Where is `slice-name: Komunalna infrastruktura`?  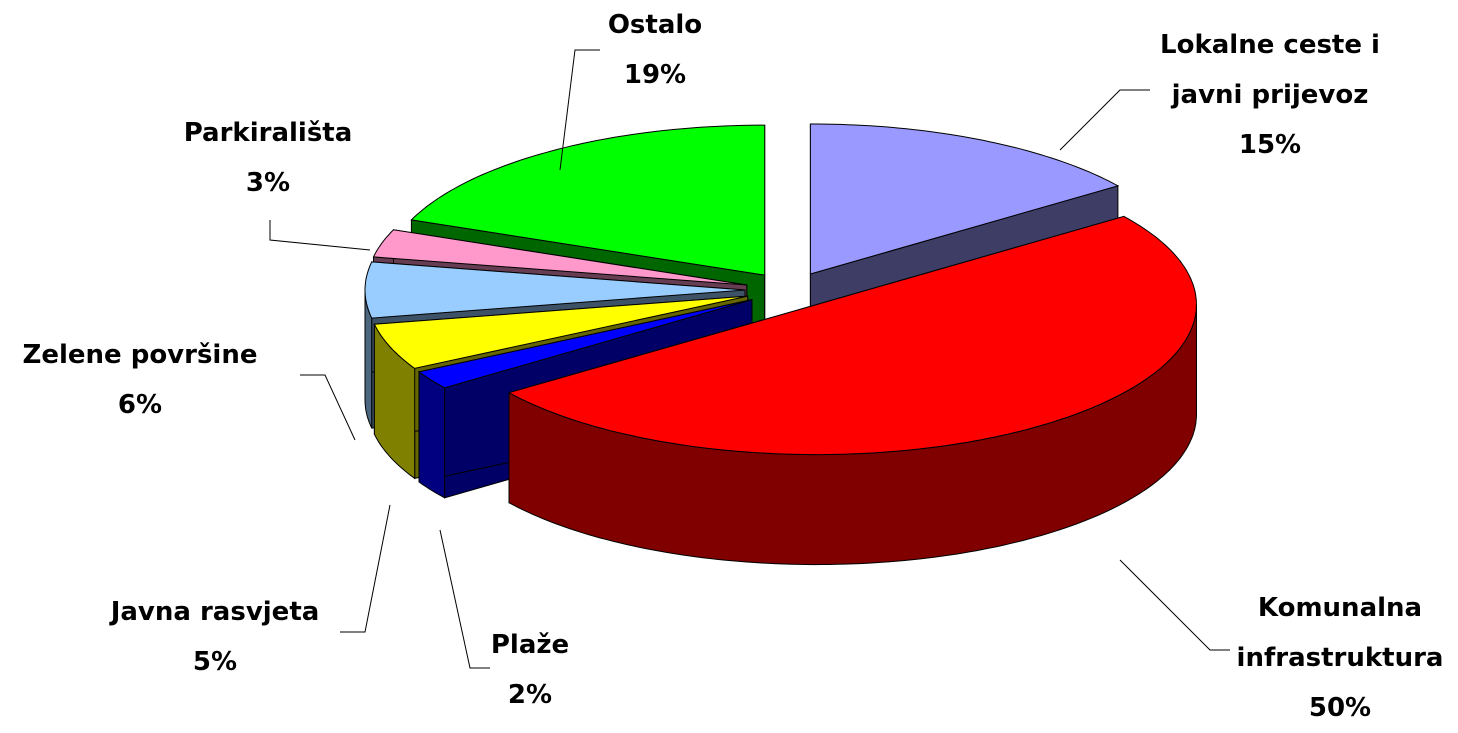
slice-name: Komunalna infrastruktura is located at coordinates (1340, 633).